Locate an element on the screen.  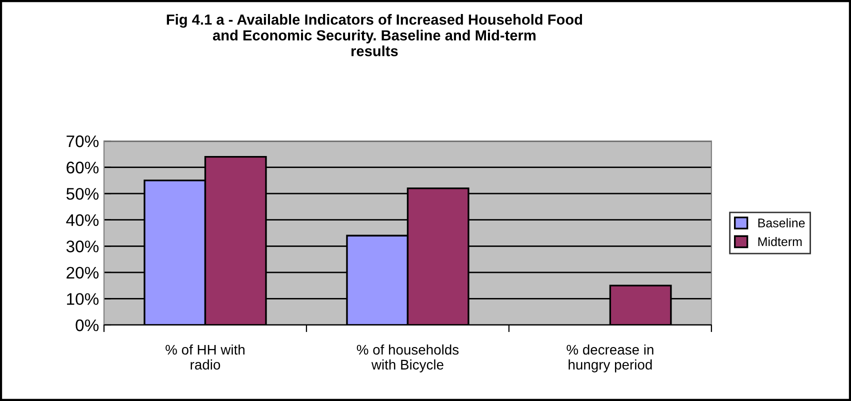
y-tick-label: 60% is located at coordinates (82, 168).